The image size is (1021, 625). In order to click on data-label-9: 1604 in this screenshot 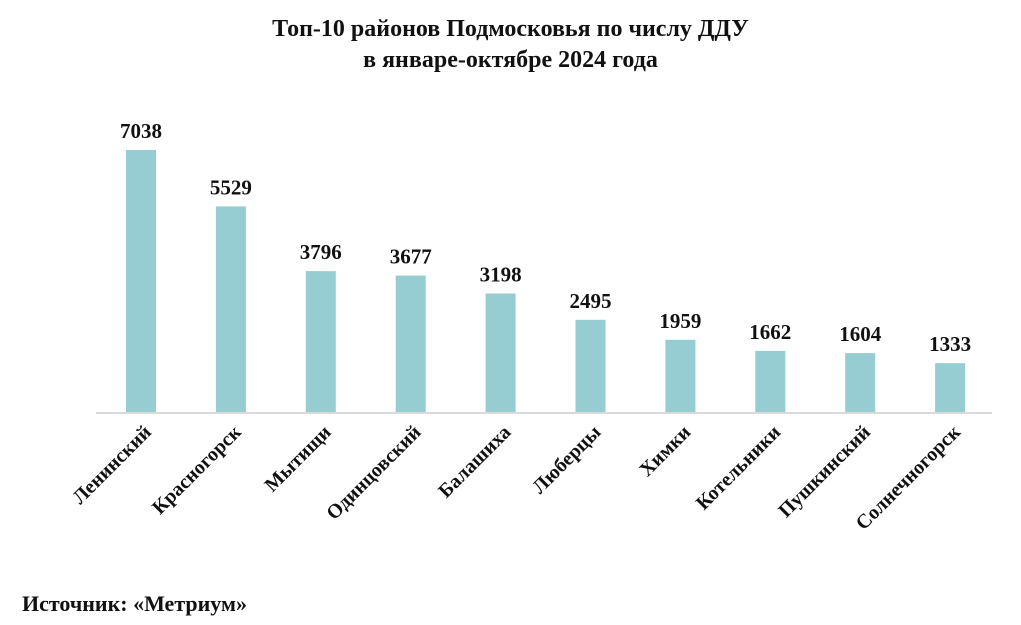, I will do `click(860, 334)`.